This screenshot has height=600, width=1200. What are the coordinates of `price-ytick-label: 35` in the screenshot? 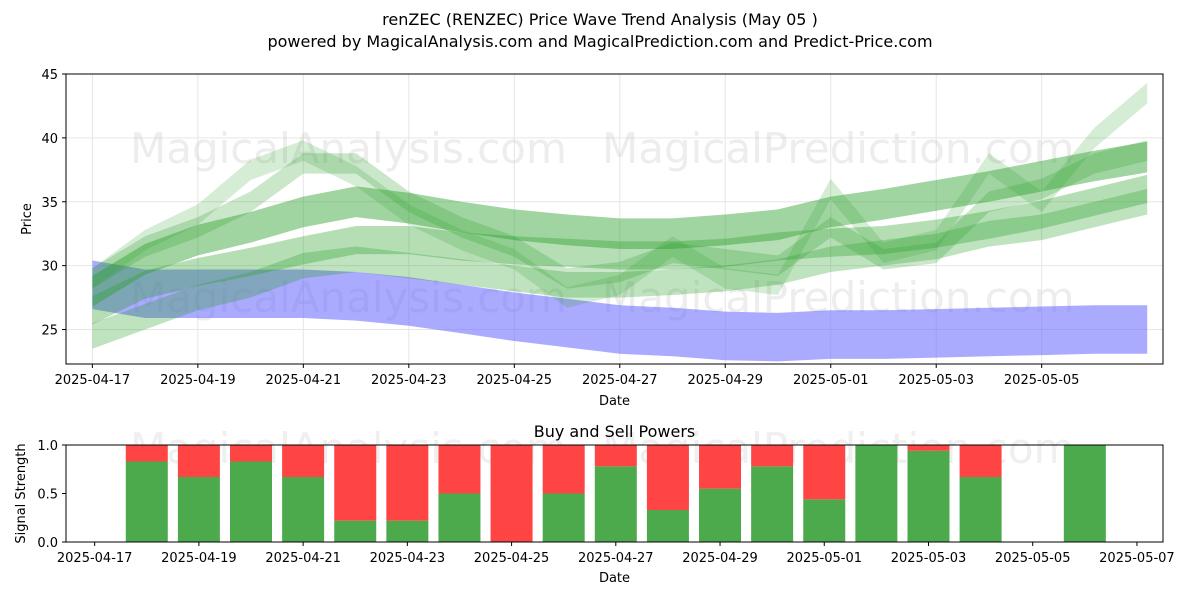 It's located at (49, 203).